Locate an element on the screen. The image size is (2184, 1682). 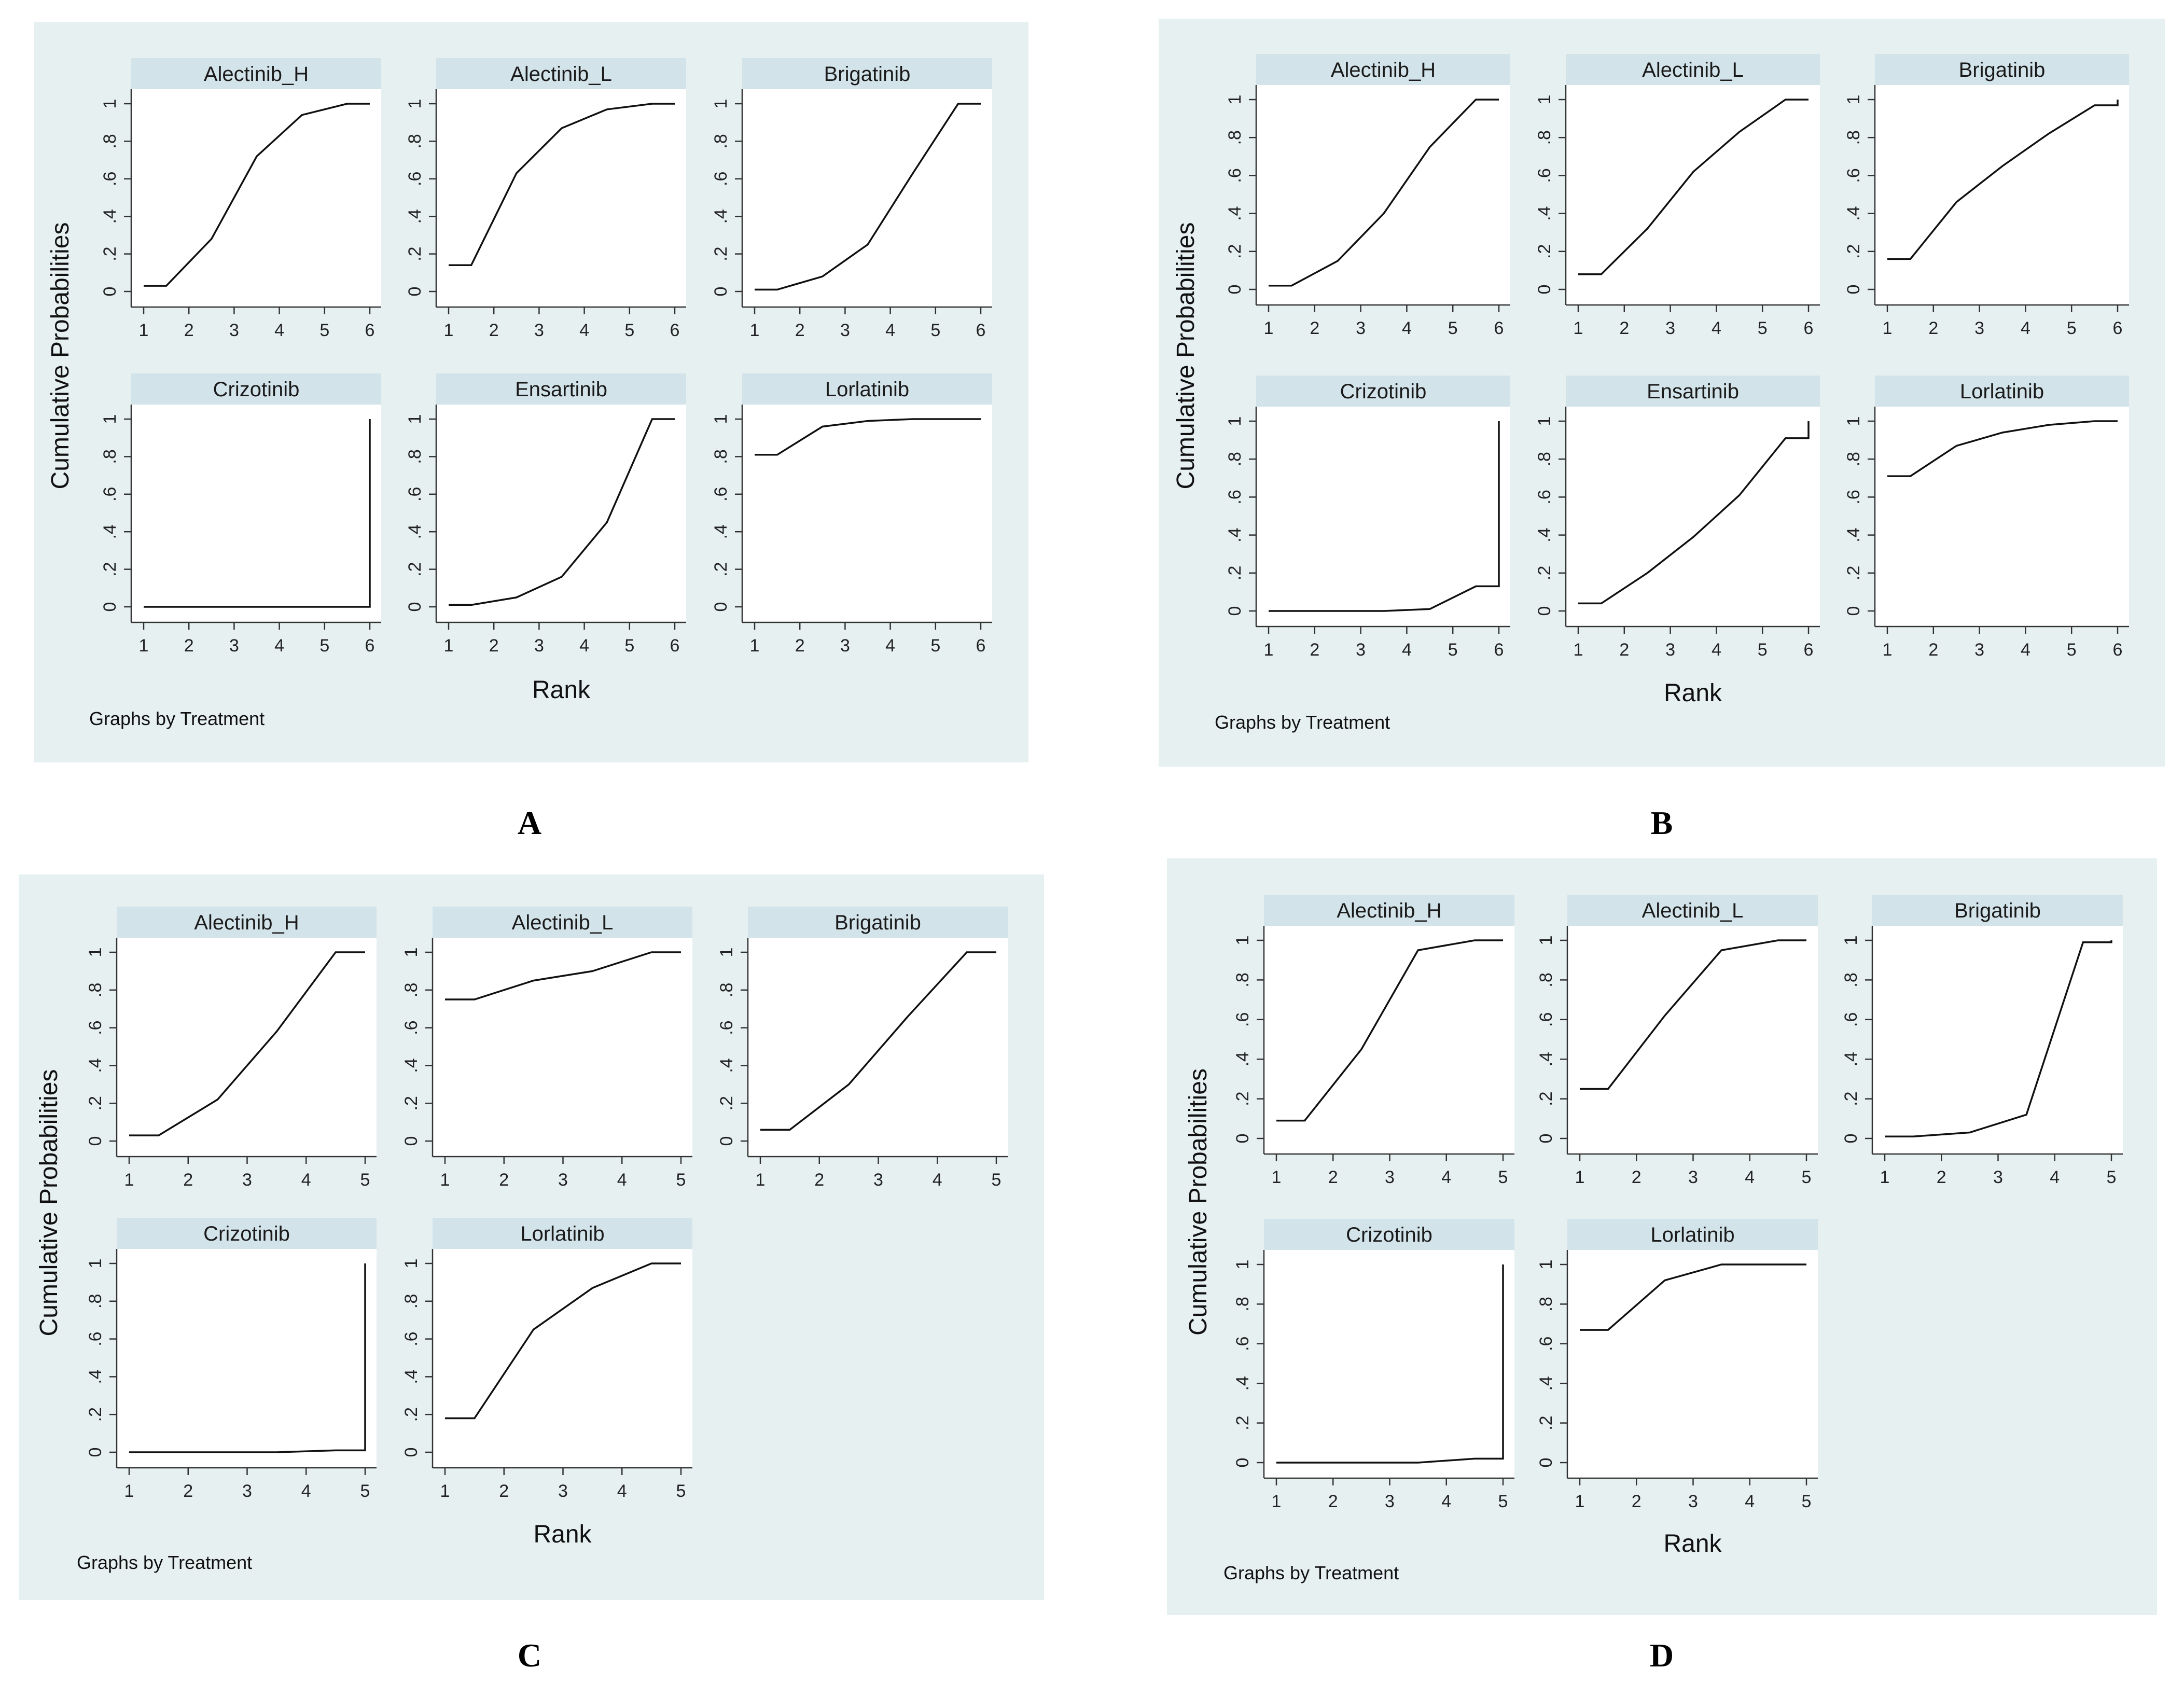
y-axis-title: Cumulative Probabilities is located at coordinates (60, 356).